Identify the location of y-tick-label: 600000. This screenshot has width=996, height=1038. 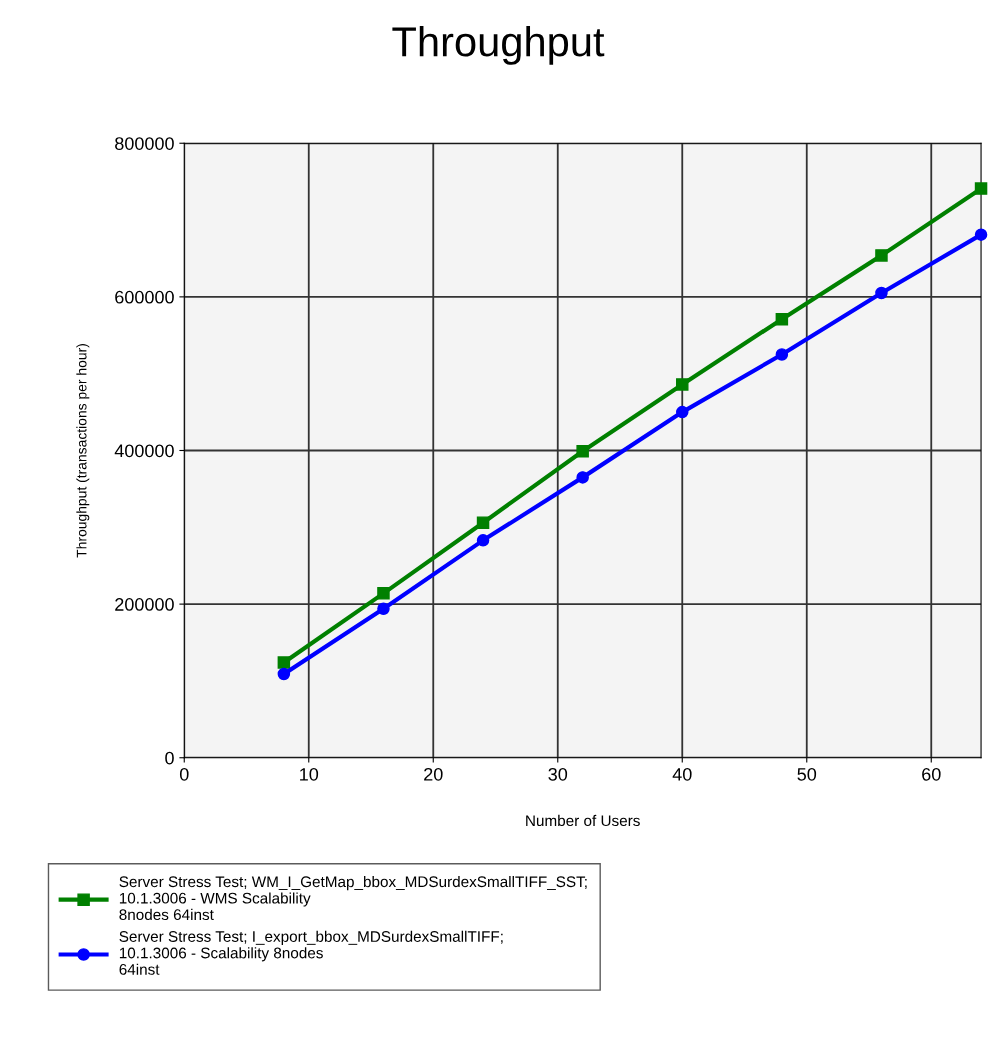
(144, 297).